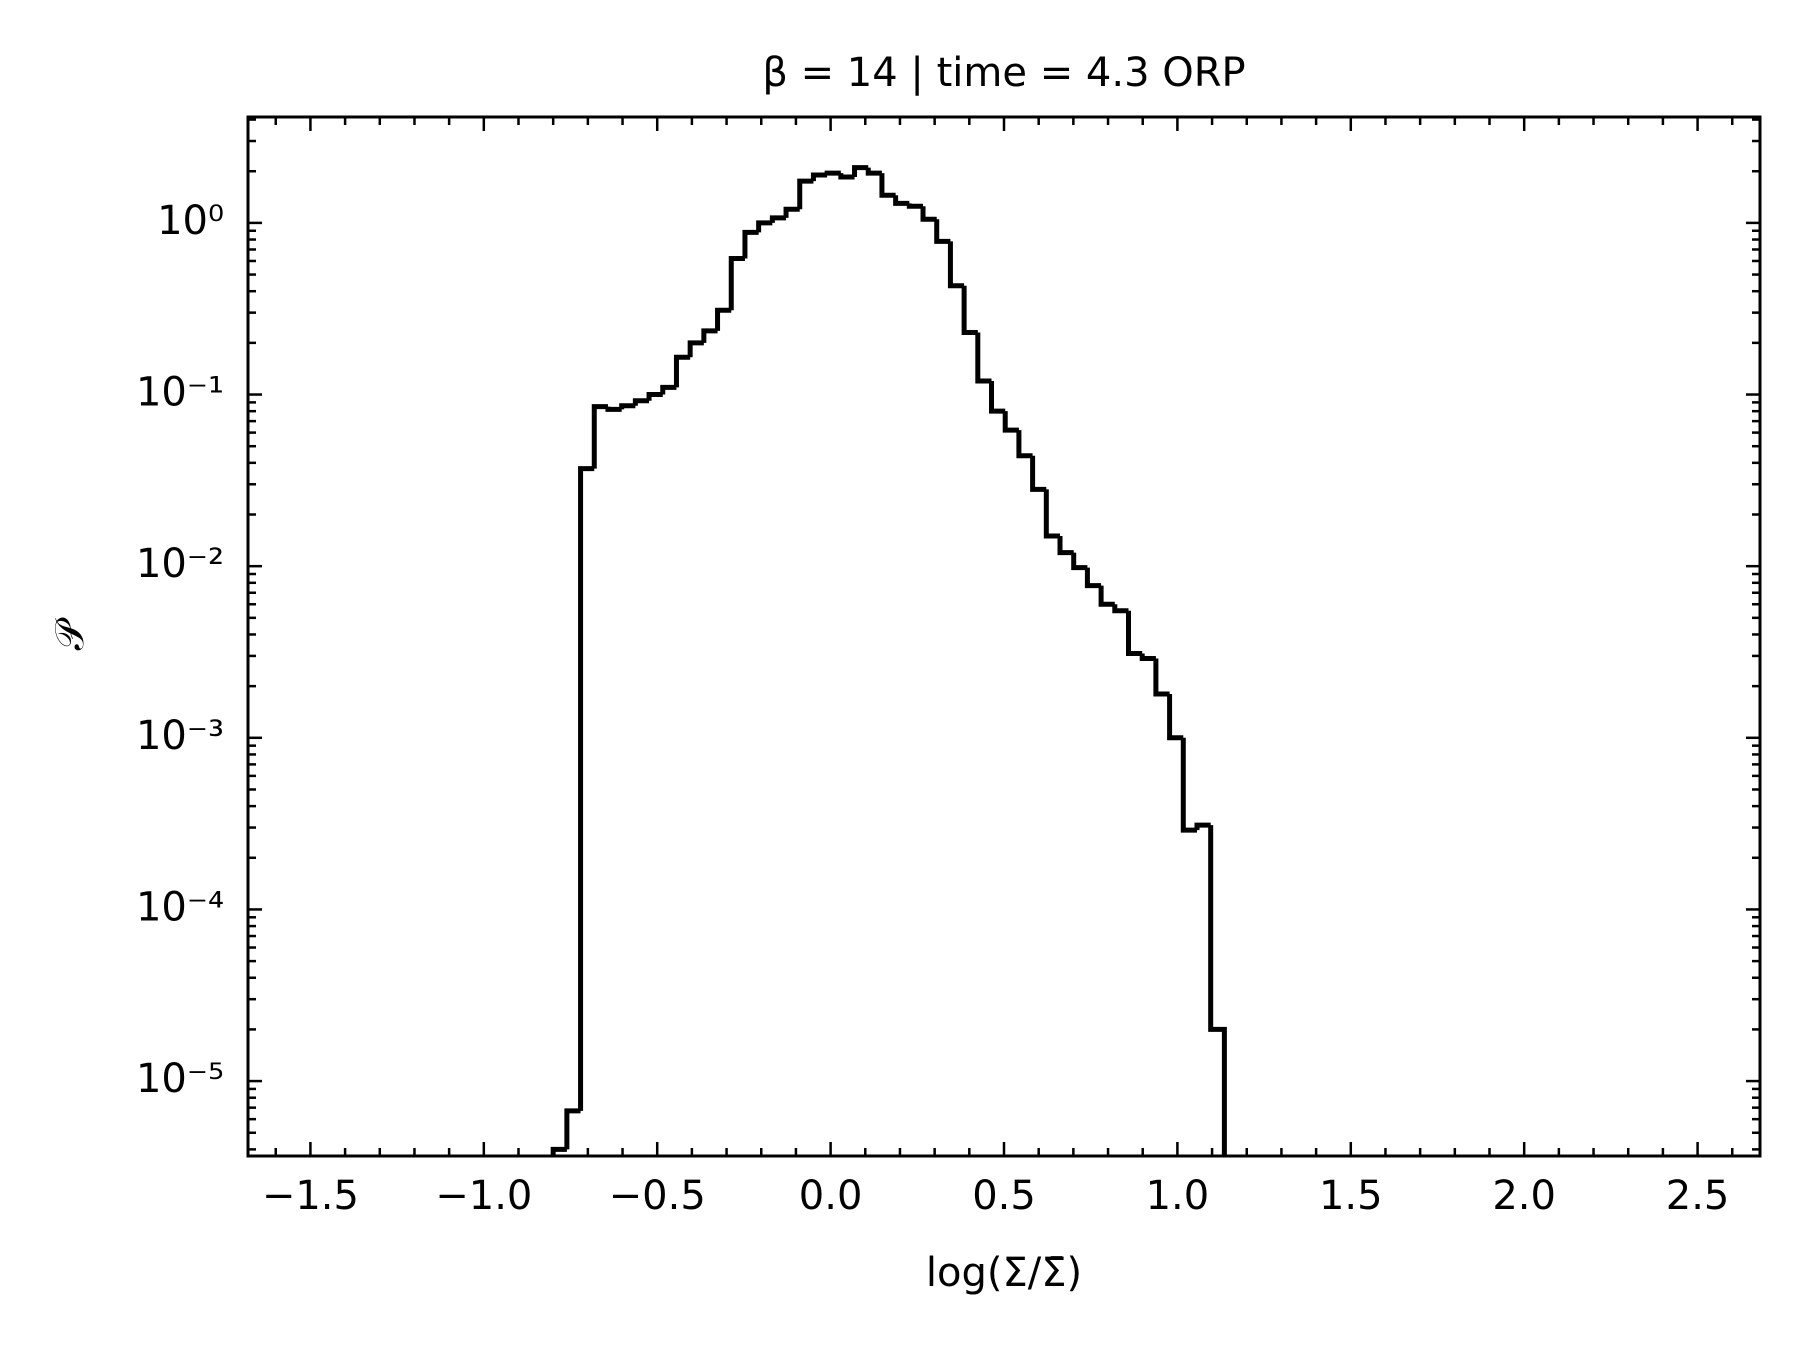 This screenshot has width=1800, height=1350. Describe the element at coordinates (180, 564) in the screenshot. I see `y-tick-label: 10⁻²` at that location.